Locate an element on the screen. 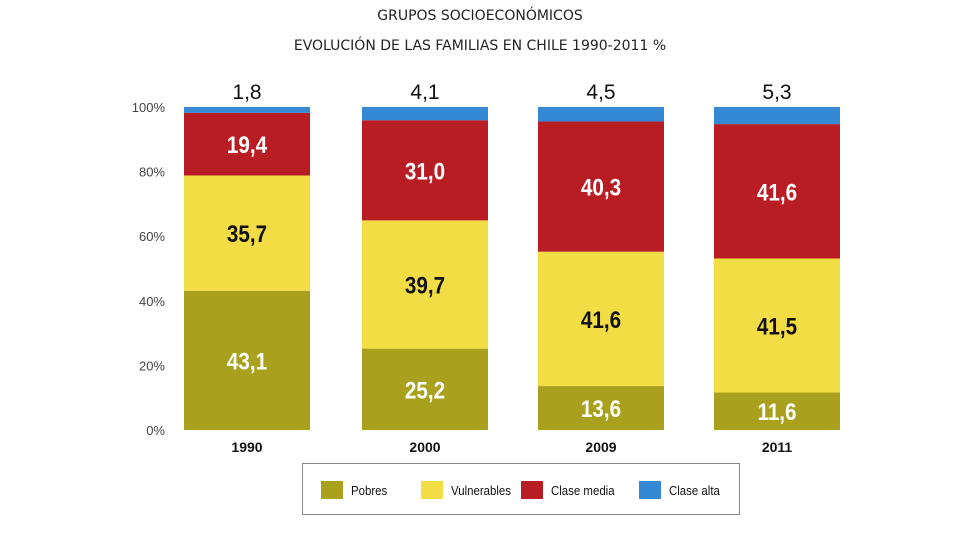 The image size is (960, 540). data-label-vulnerables: 41,6 is located at coordinates (601, 319).